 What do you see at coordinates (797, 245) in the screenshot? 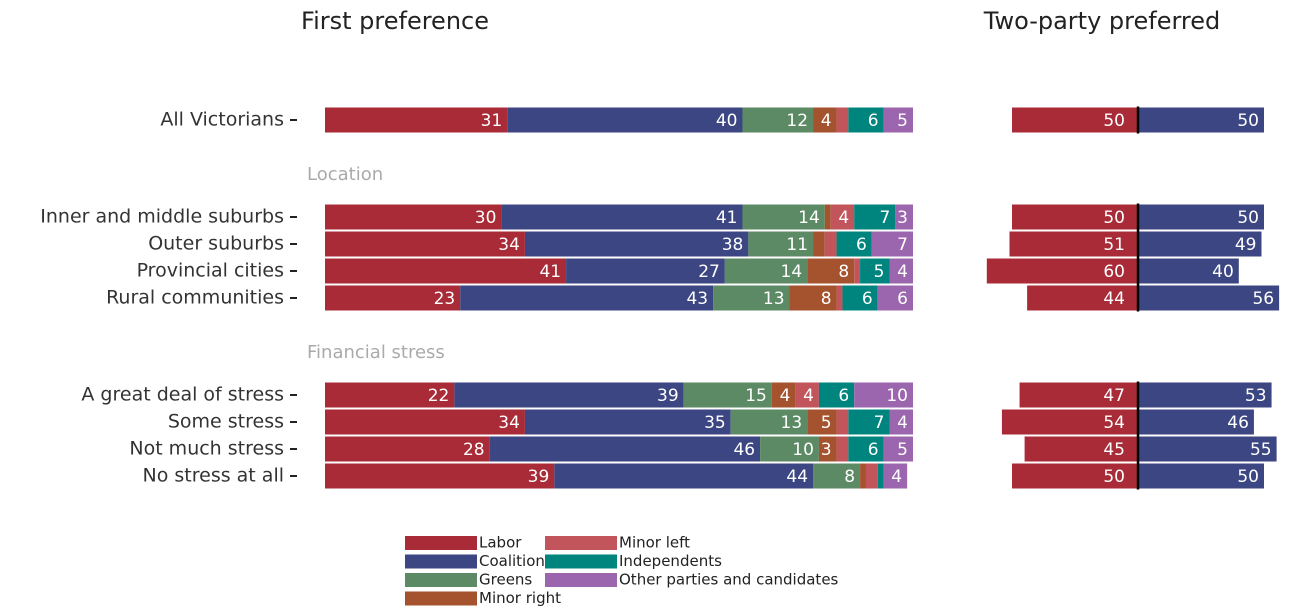
I see `value-label: 11` at bounding box center [797, 245].